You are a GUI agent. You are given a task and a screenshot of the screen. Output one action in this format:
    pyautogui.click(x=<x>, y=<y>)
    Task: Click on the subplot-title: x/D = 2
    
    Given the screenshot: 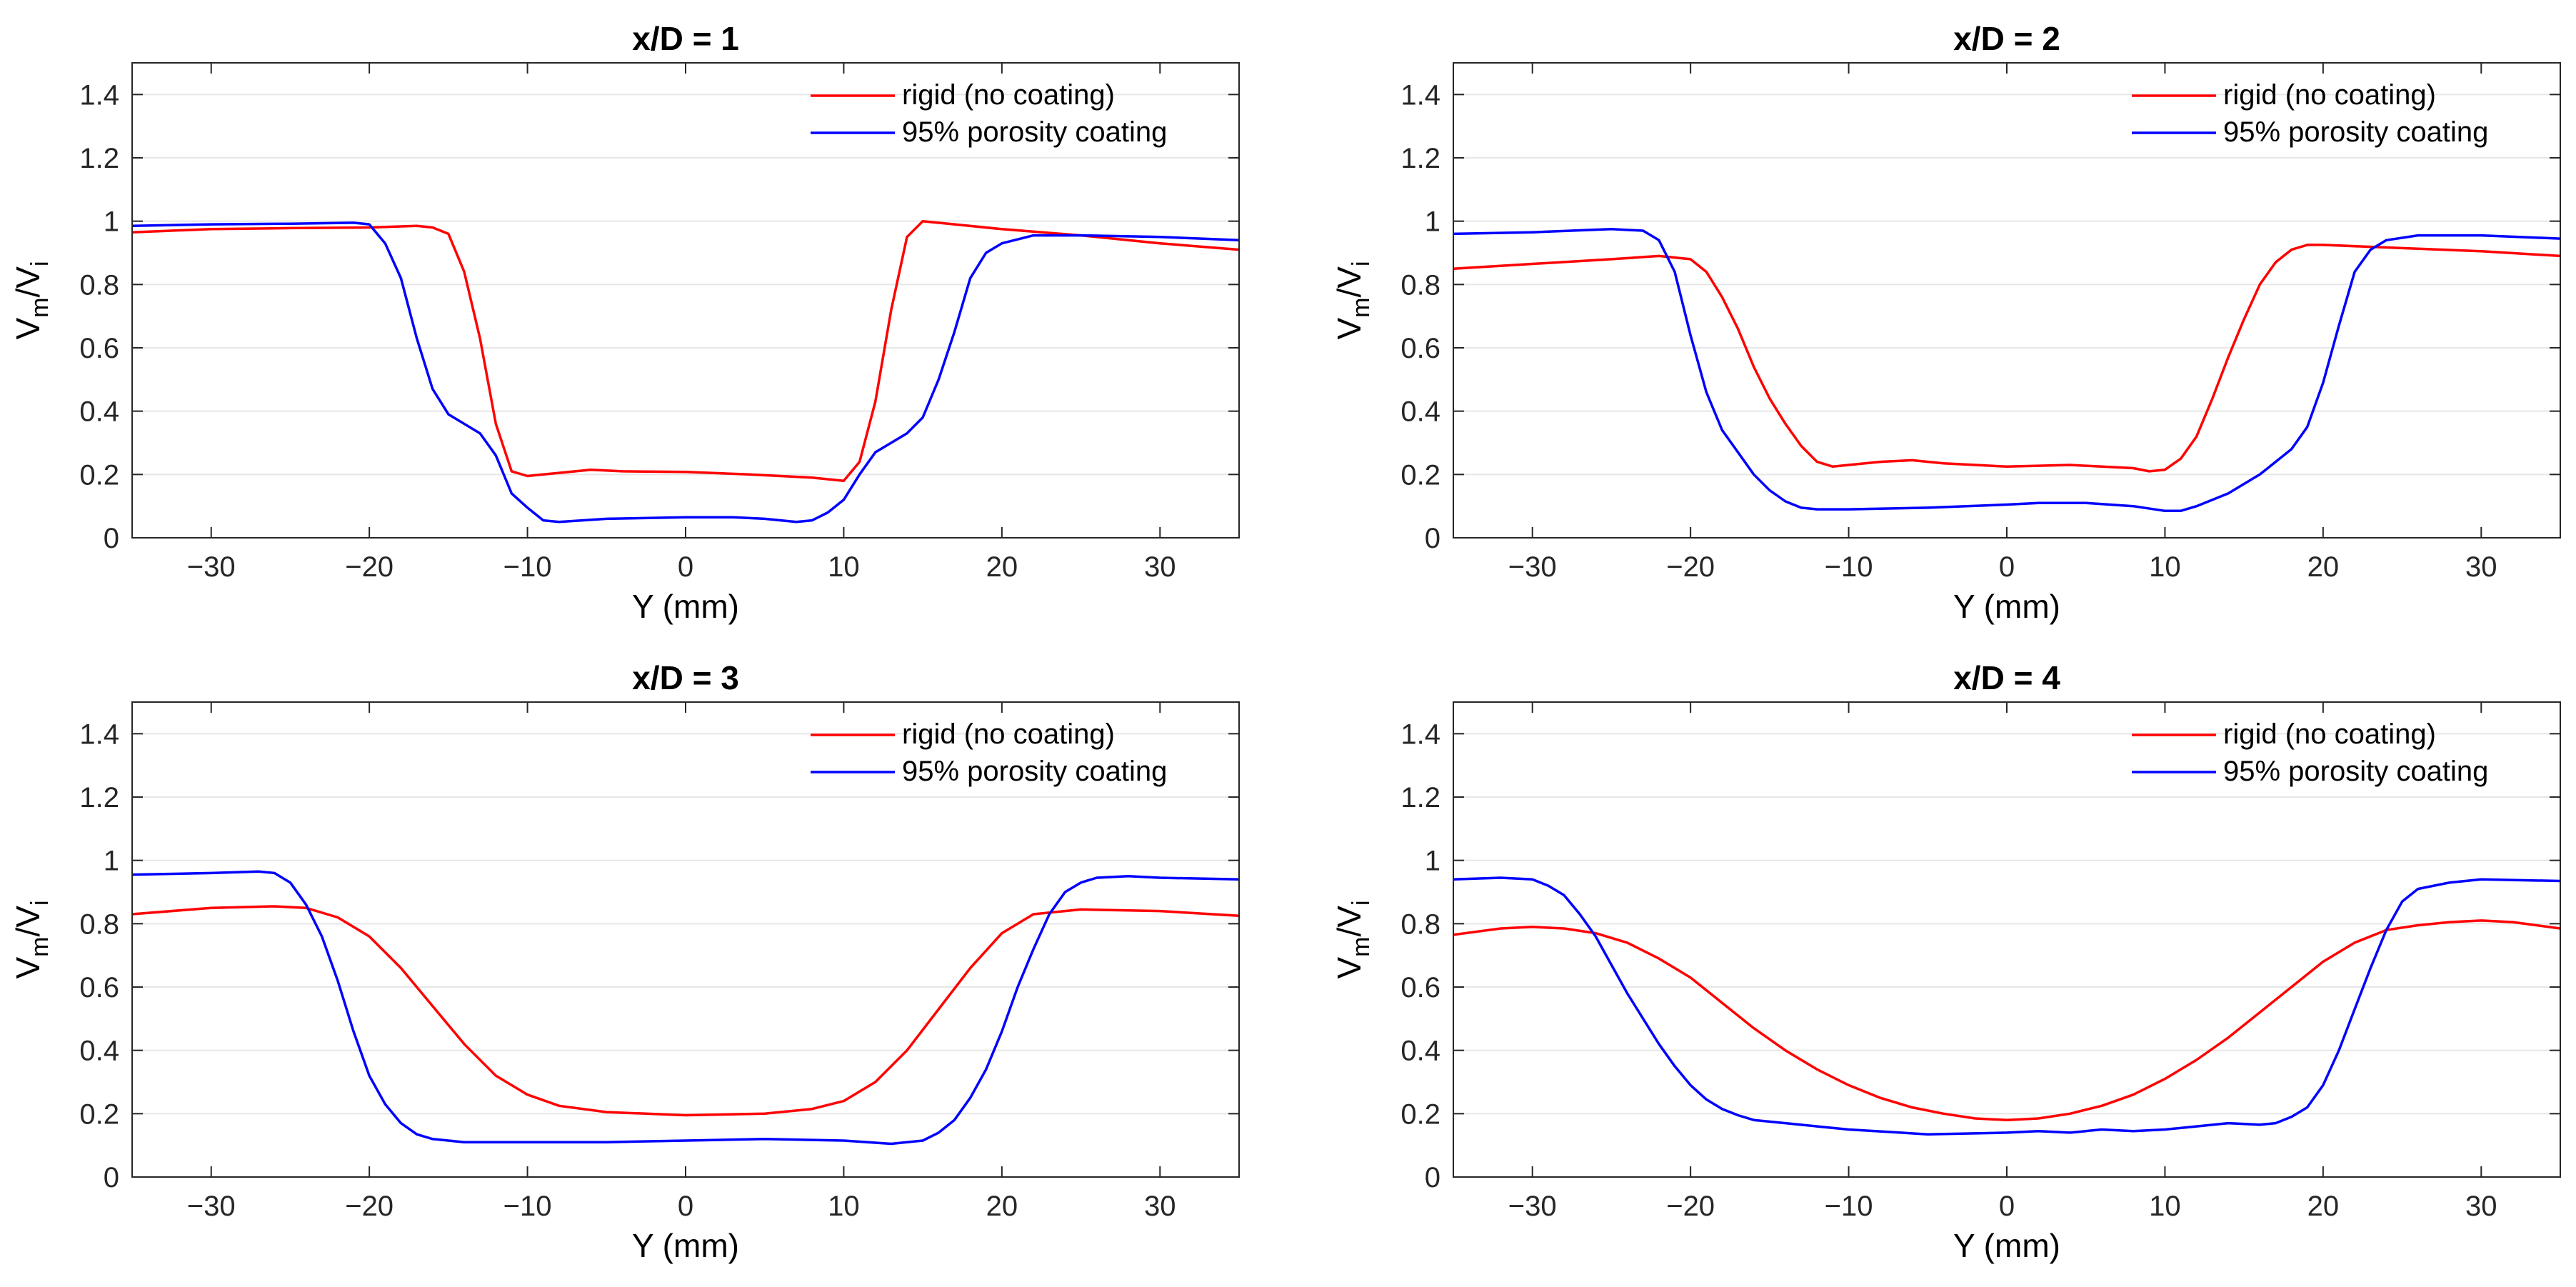 What is the action you would take?
    pyautogui.click(x=2006, y=39)
    